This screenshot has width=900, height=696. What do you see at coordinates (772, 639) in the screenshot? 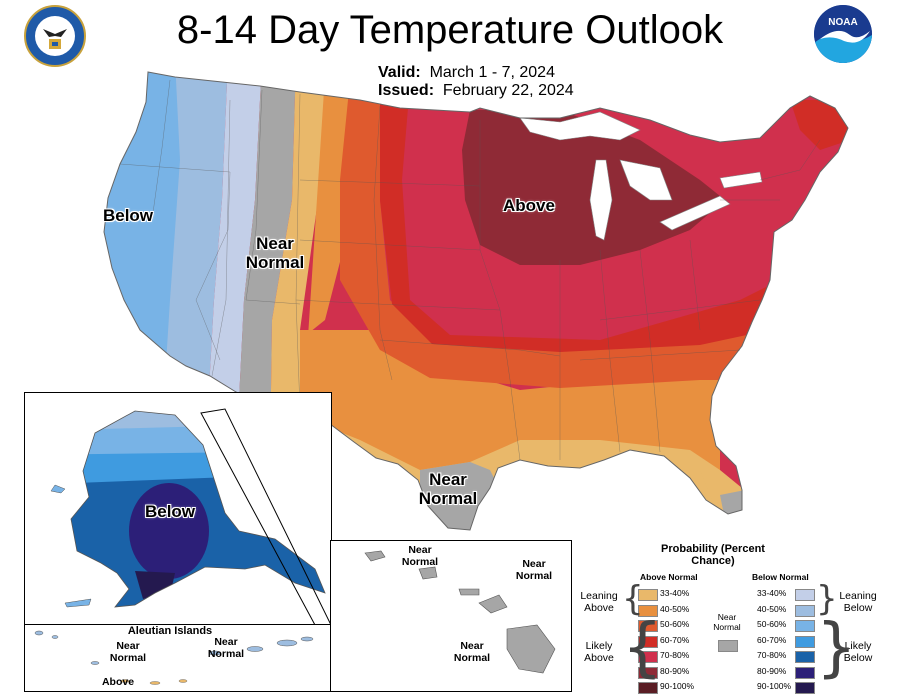
I see `legend-below-range-label: 60-70%` at bounding box center [772, 639].